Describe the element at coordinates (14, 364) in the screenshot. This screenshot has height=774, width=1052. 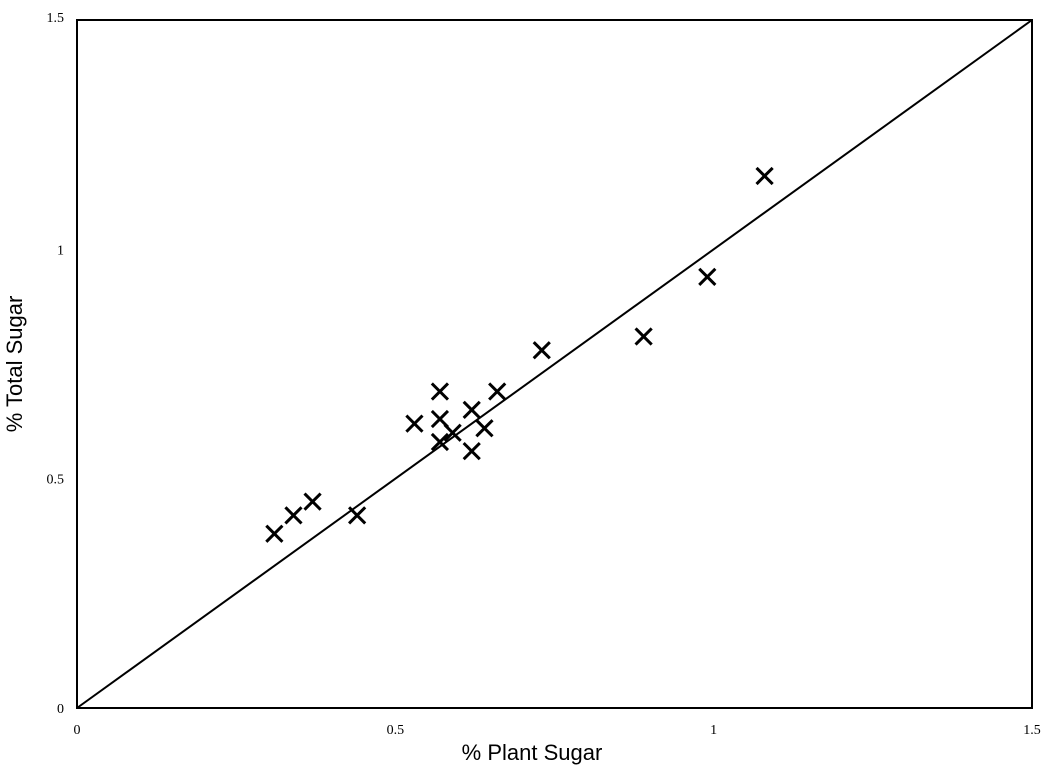
I see `y-axis-title: % Total Sugar` at that location.